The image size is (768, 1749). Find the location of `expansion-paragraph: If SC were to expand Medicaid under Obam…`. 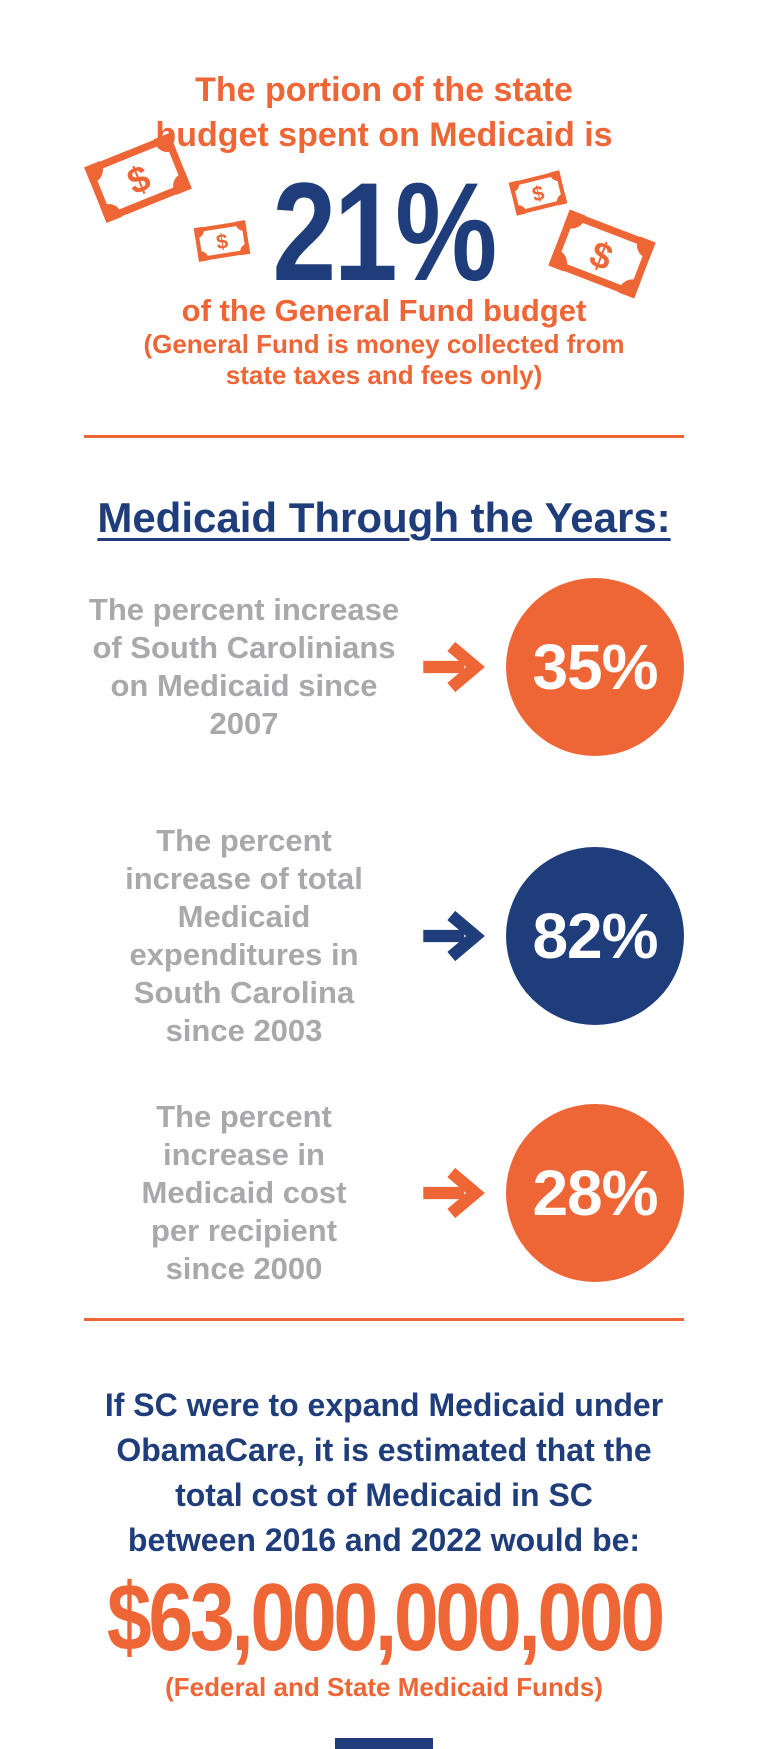

expansion-paragraph: If SC were to expand Medicaid under Obam… is located at coordinates (384, 1472).